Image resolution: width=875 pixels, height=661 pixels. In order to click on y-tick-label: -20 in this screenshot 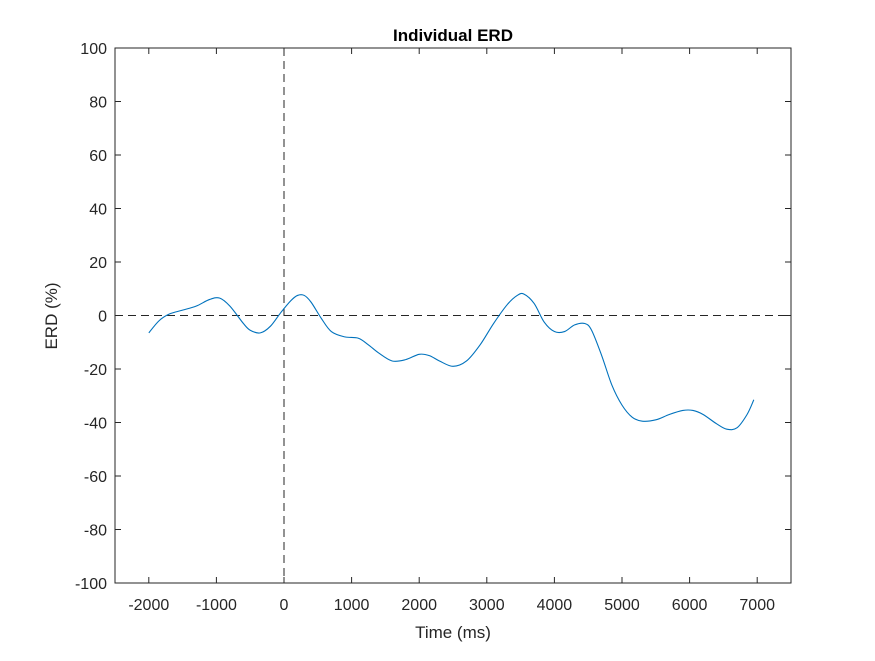, I will do `click(95, 370)`.